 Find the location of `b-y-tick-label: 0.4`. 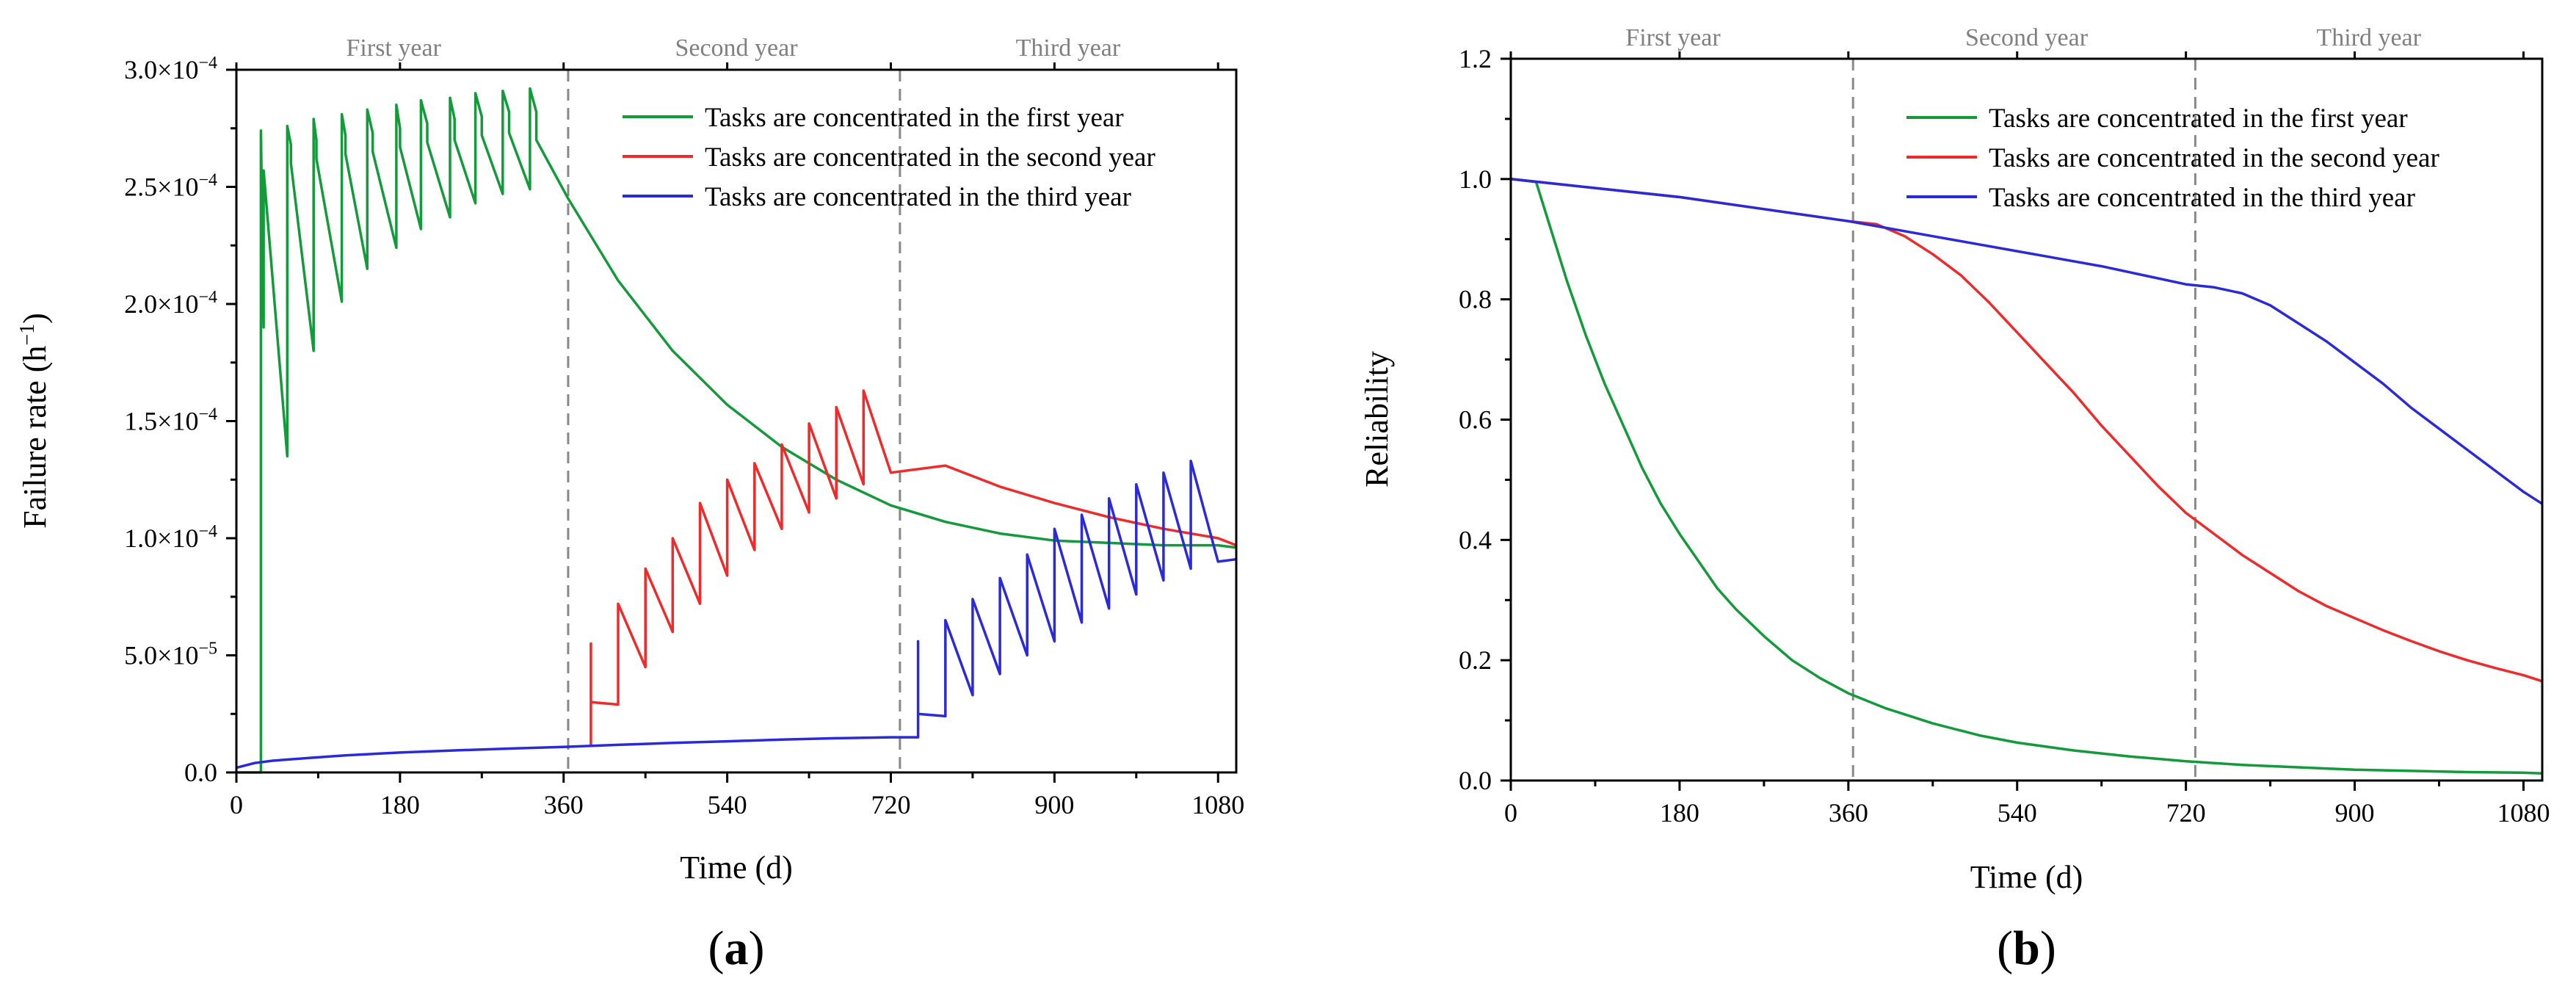

b-y-tick-label: 0.4 is located at coordinates (1476, 539).